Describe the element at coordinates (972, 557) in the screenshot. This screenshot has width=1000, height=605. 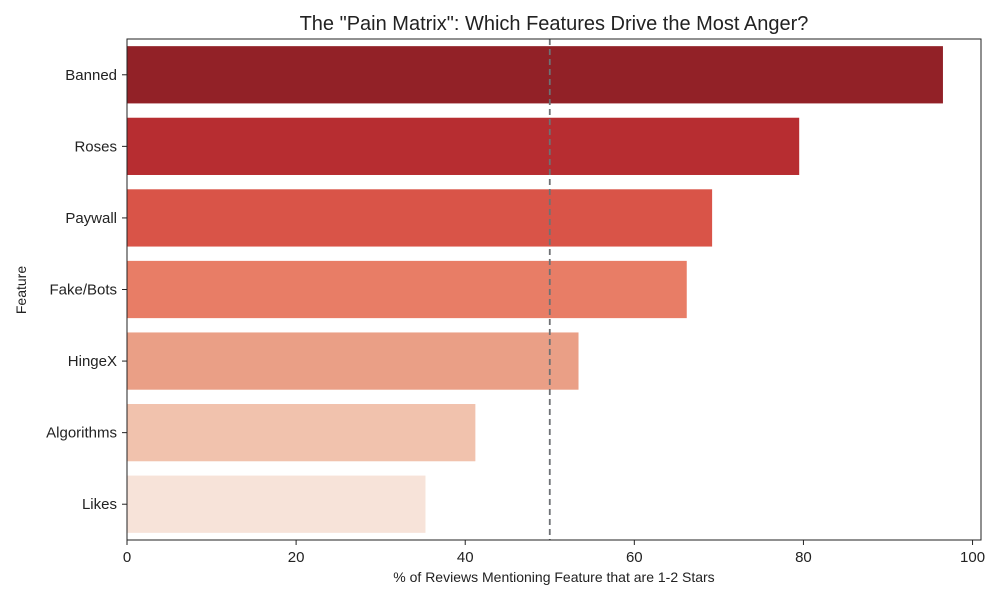
I see `x-tick-label-100: 100` at that location.